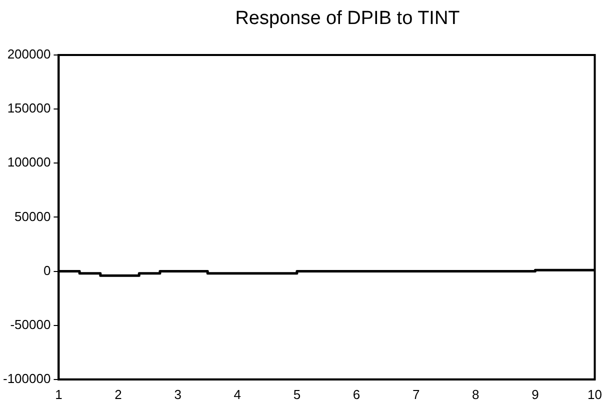  Describe the element at coordinates (535, 394) in the screenshot. I see `x-tick-label: 9` at that location.